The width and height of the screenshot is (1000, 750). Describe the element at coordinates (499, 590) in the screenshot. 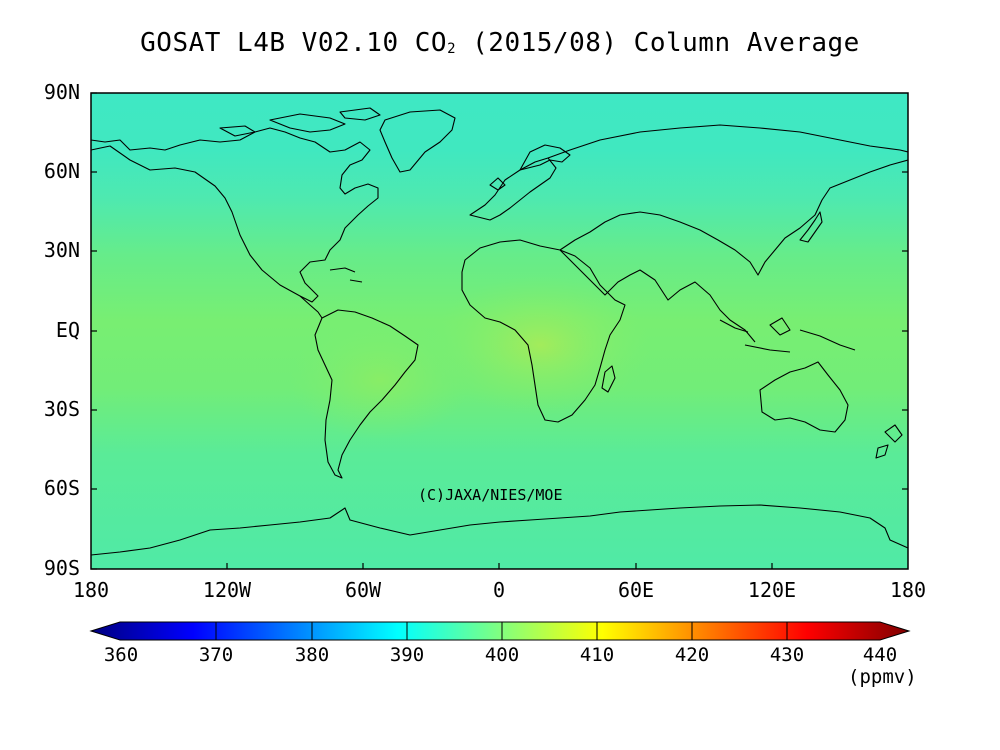

I see `lon-label-0: 0` at that location.